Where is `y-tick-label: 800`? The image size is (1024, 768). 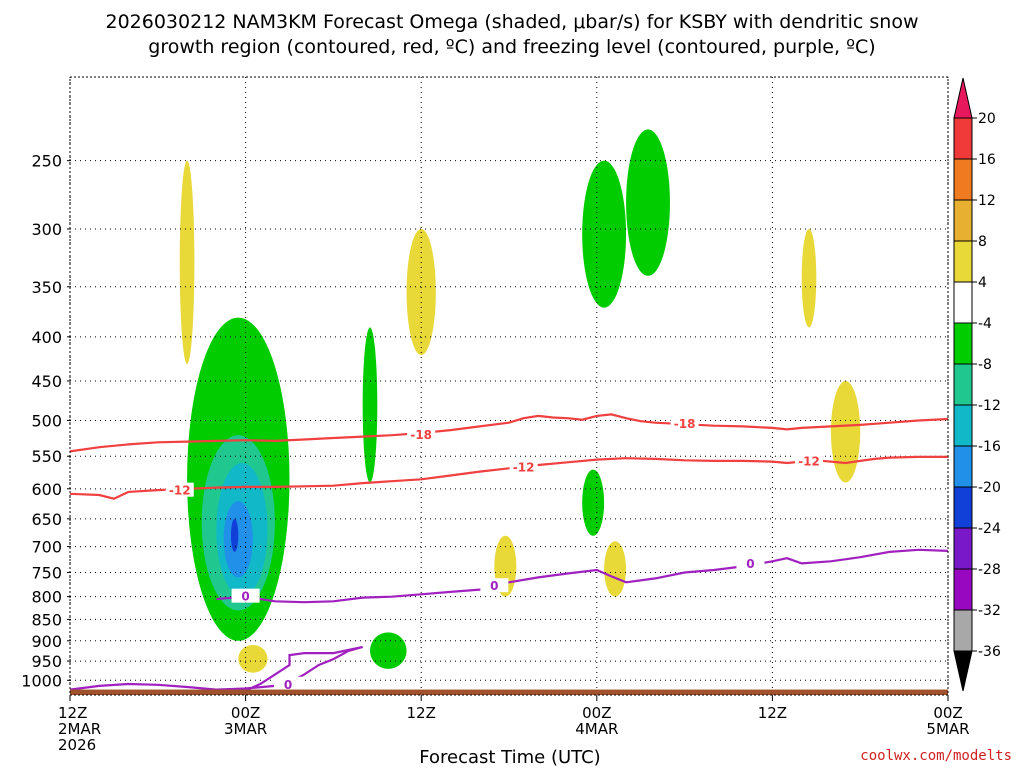 y-tick-label: 800 is located at coordinates (46, 597).